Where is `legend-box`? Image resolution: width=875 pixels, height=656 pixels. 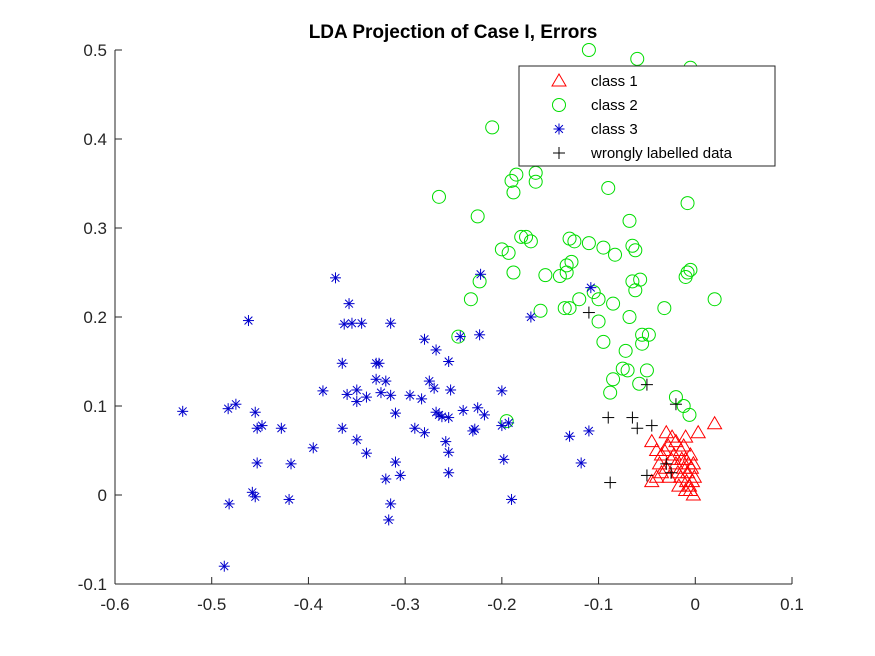
legend-box is located at coordinates (647, 116).